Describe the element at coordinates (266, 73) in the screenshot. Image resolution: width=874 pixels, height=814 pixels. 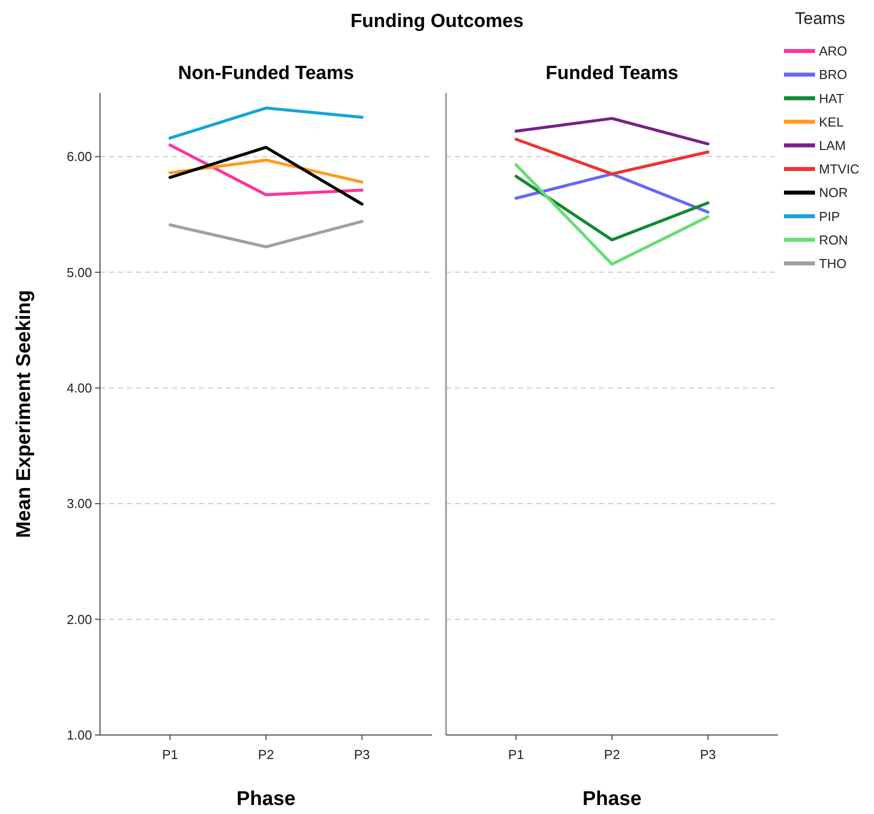
I see `chart-subtitle: Non-Funded Teams` at that location.